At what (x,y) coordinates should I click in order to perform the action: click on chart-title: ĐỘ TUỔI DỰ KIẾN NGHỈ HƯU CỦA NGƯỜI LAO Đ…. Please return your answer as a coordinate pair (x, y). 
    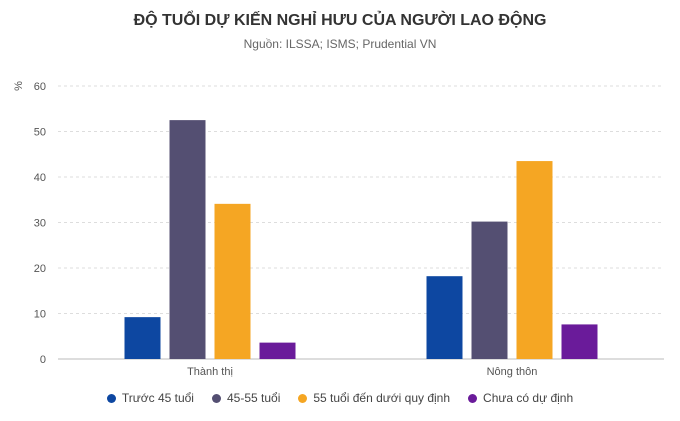
    Looking at the image, I should click on (340, 20).